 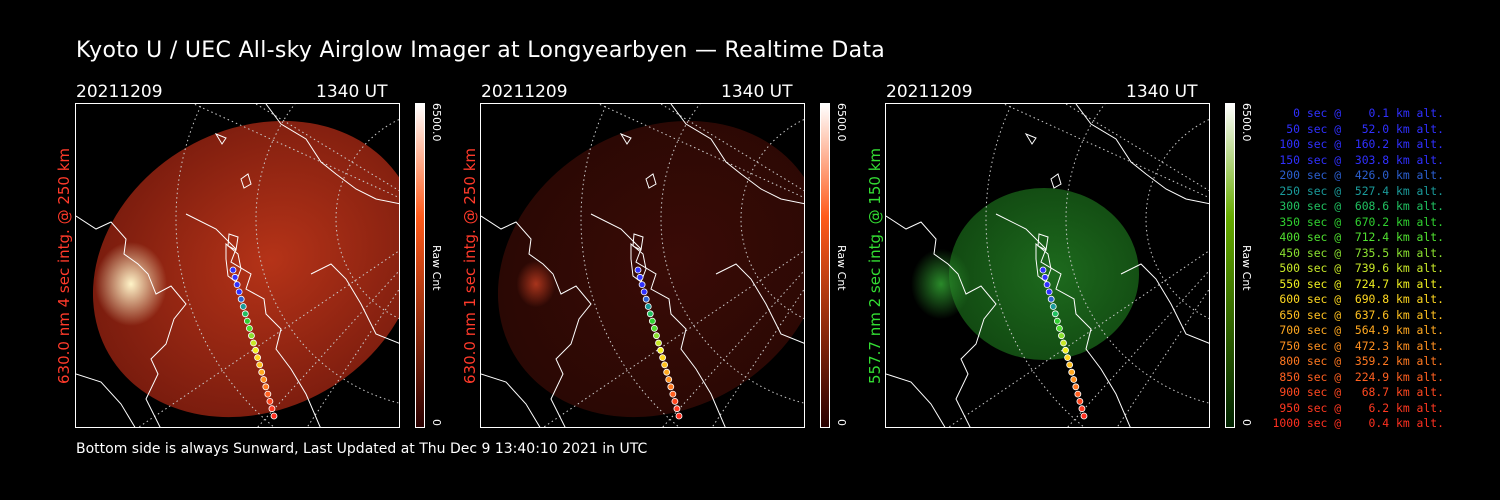 What do you see at coordinates (1358, 144) in the screenshot?
I see `legend-row: 100 sec @ 160.2 km alt.` at bounding box center [1358, 144].